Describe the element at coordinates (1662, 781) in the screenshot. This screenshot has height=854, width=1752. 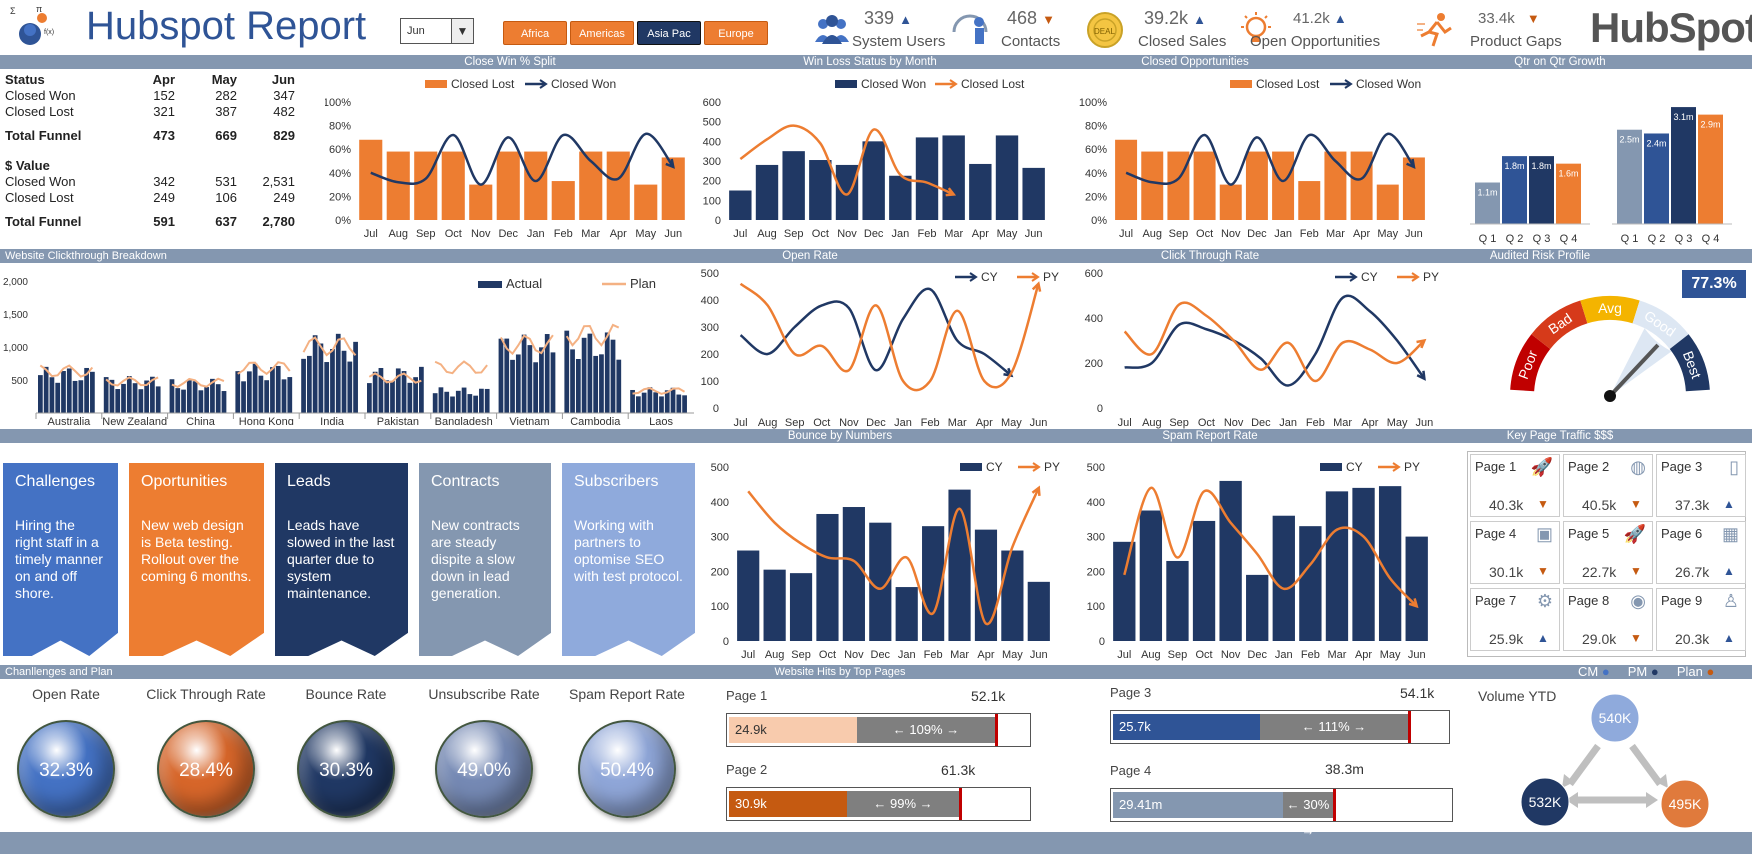
I see `arrow-head` at that location.